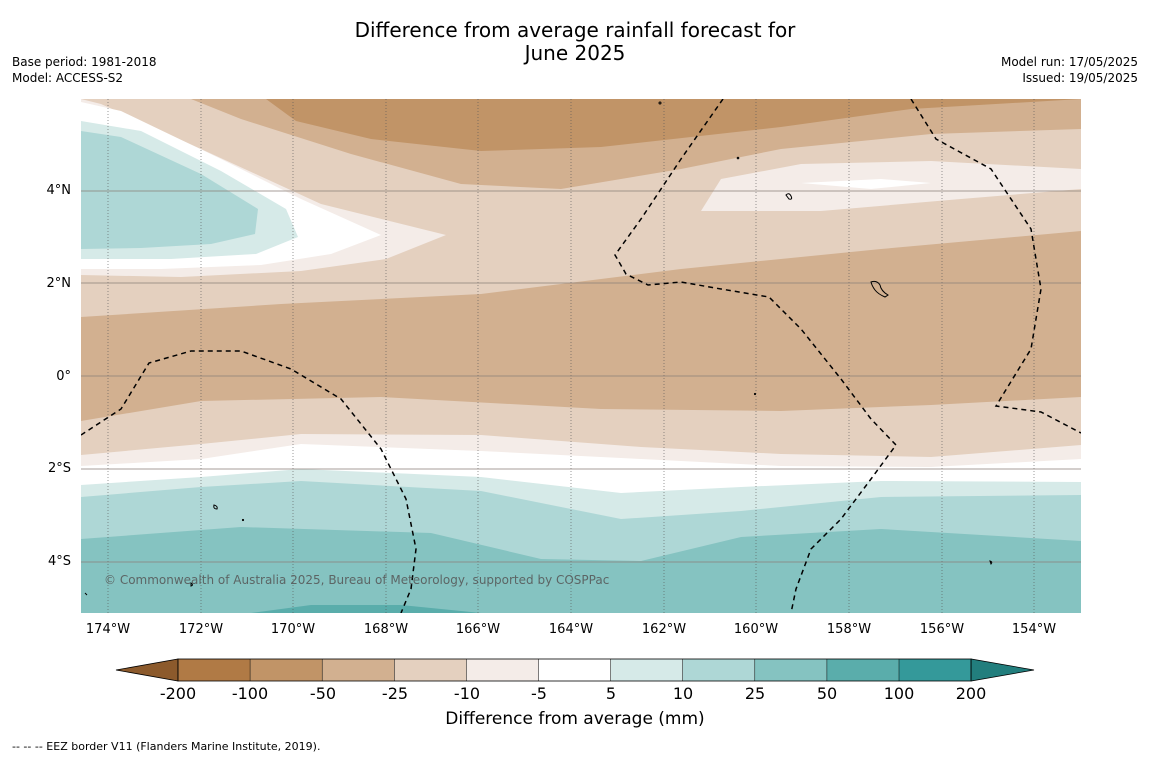 The width and height of the screenshot is (1150, 758). What do you see at coordinates (191, 584) in the screenshot?
I see `island-south` at bounding box center [191, 584].